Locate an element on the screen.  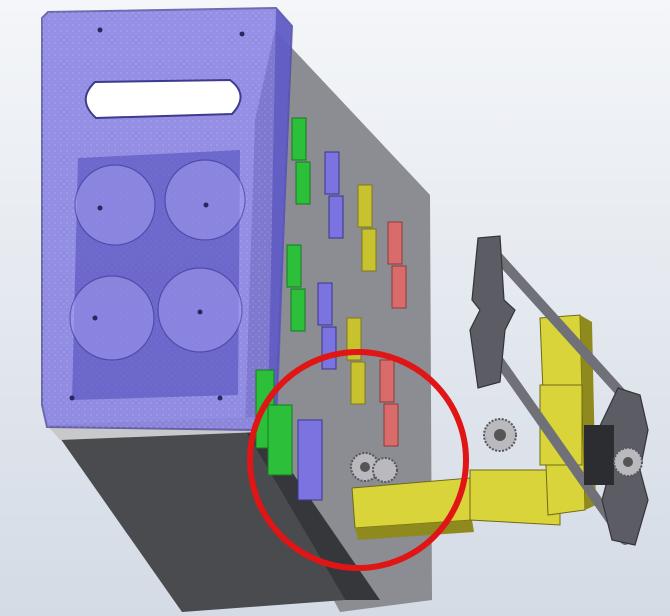
stepper-motor is located at coordinates (599, 455).